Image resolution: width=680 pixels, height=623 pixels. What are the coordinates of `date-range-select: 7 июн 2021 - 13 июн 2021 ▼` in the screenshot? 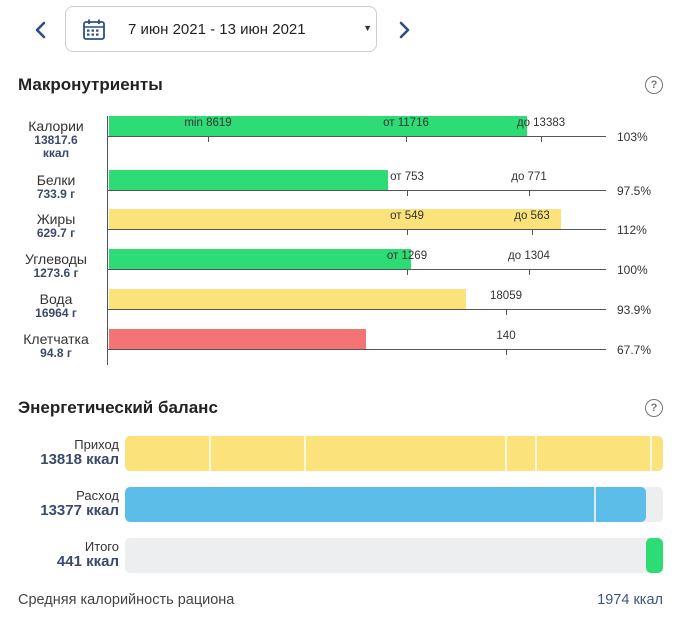 It's located at (221, 29).